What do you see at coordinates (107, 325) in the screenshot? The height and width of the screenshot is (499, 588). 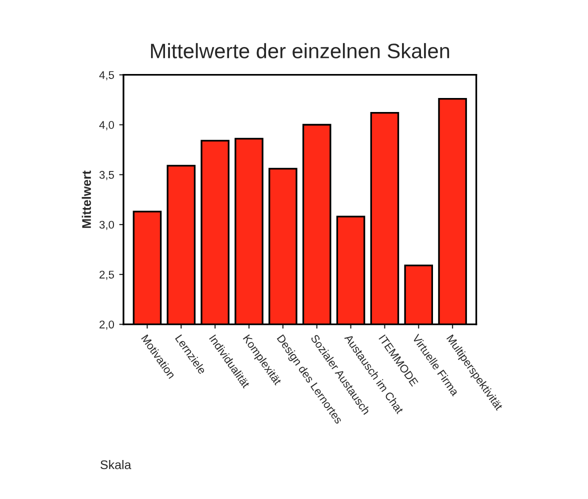 I see `y-tick-label: 2,0` at bounding box center [107, 325].